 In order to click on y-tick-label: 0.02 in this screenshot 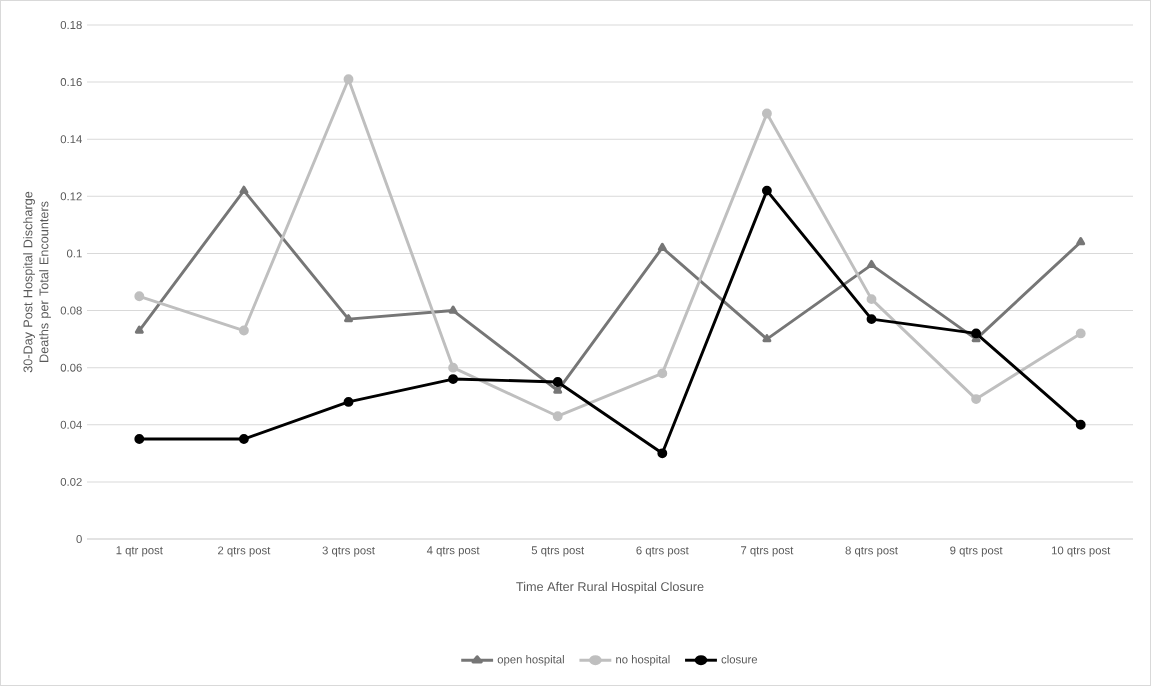, I will do `click(71, 481)`.